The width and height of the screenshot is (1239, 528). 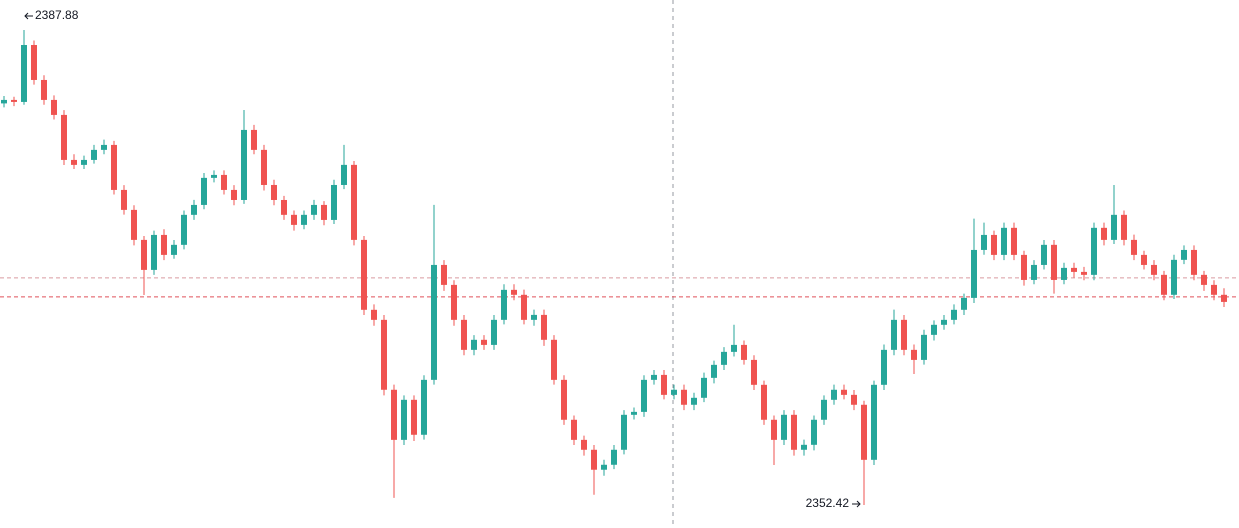 What do you see at coordinates (856, 504) in the screenshot?
I see `arrow-right` at bounding box center [856, 504].